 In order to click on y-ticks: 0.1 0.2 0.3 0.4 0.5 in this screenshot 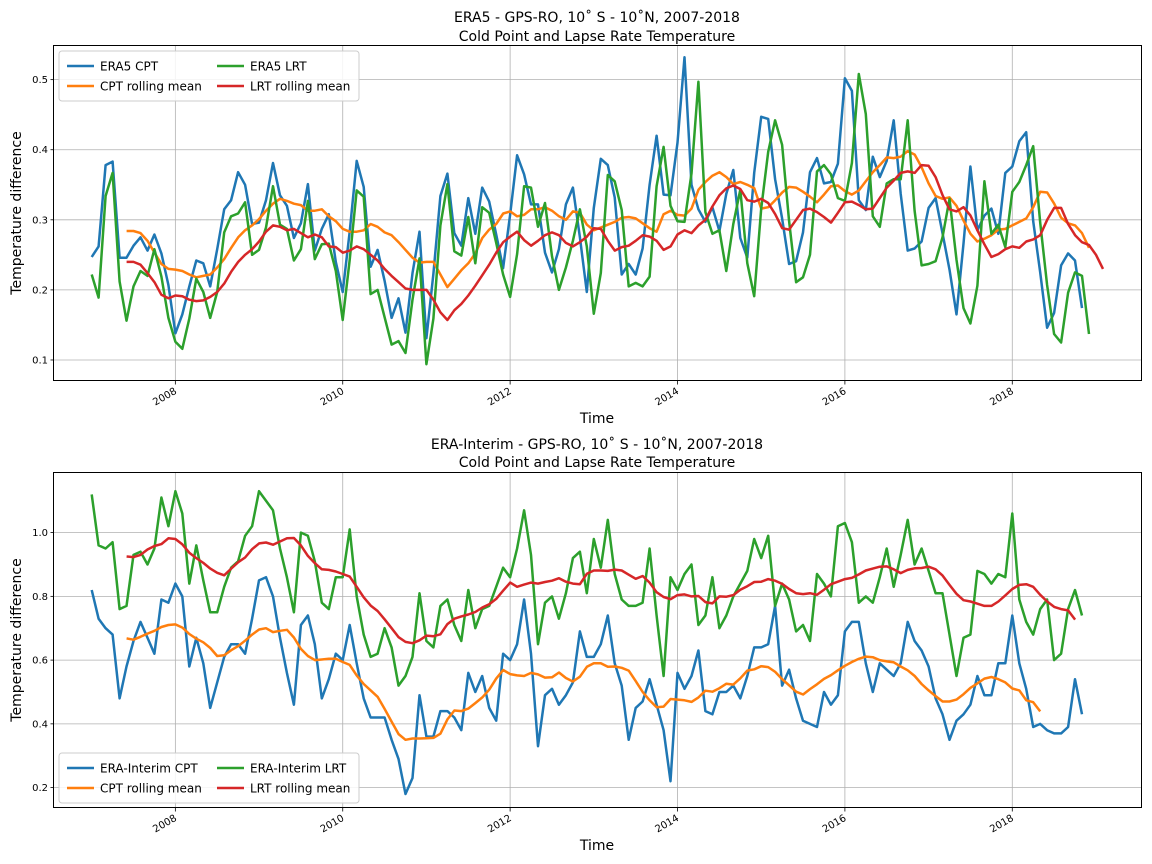, I will do `click(43, 220)`.